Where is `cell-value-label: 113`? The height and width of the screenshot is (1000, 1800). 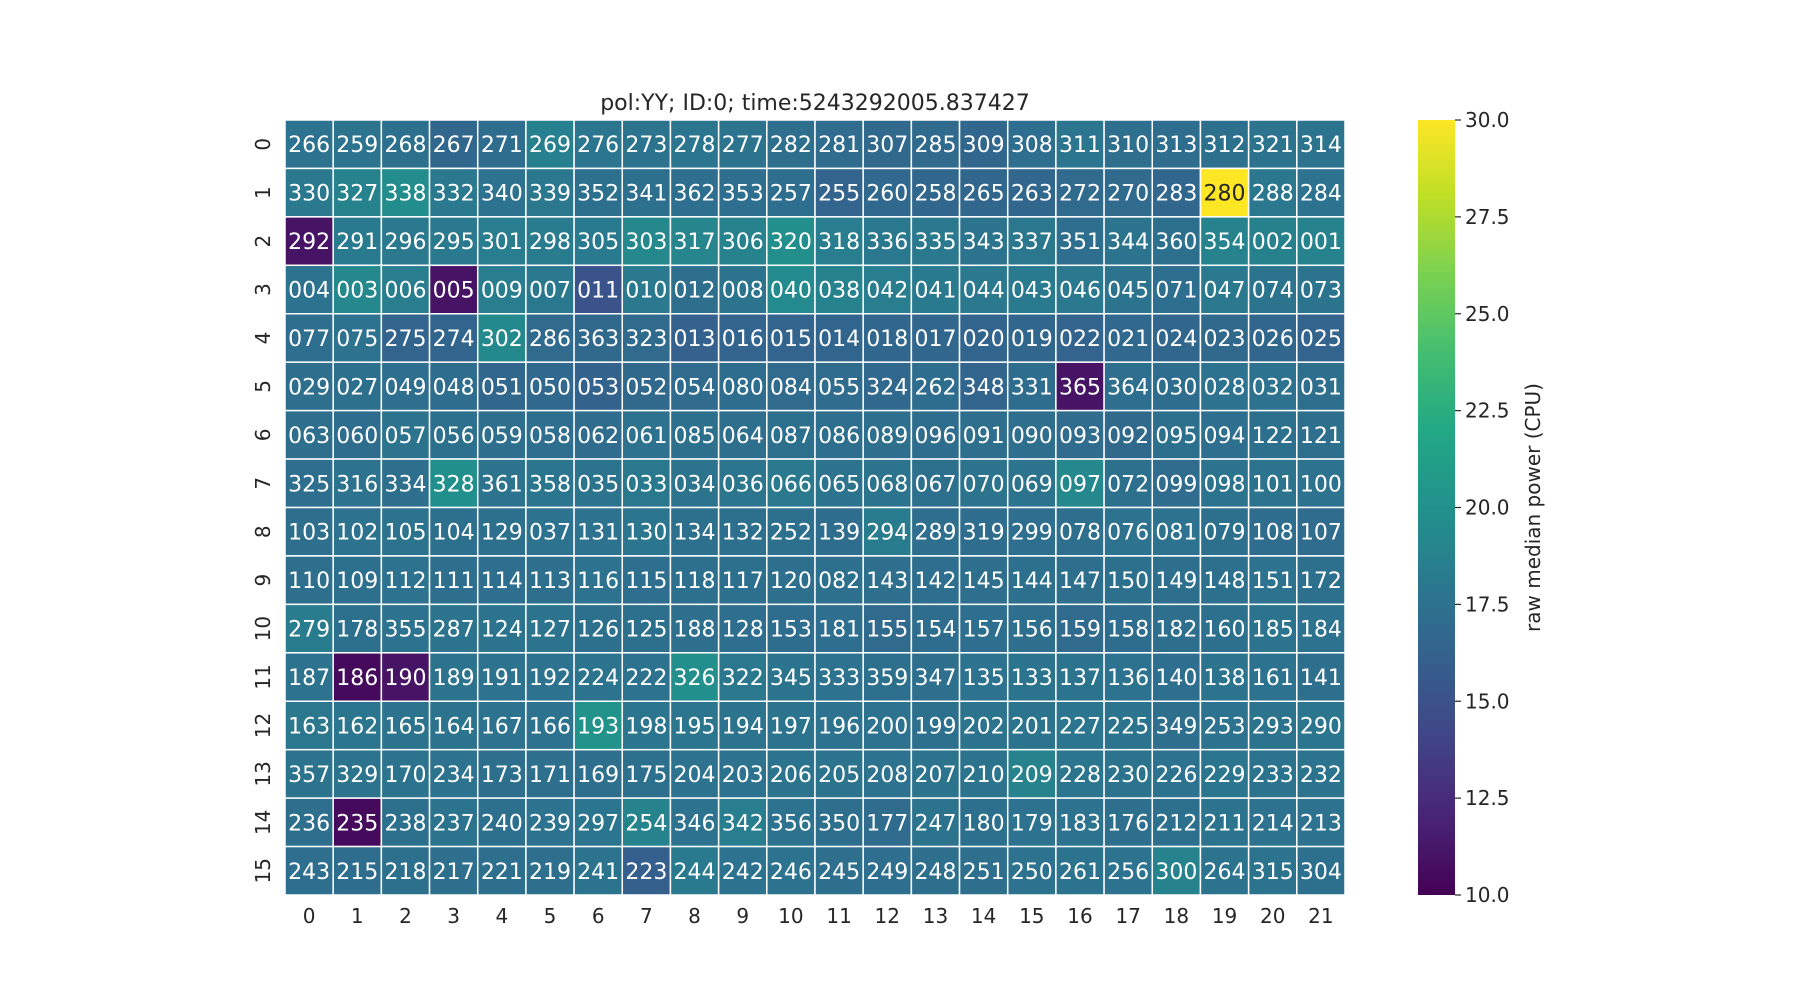
cell-value-label: 113 is located at coordinates (550, 581).